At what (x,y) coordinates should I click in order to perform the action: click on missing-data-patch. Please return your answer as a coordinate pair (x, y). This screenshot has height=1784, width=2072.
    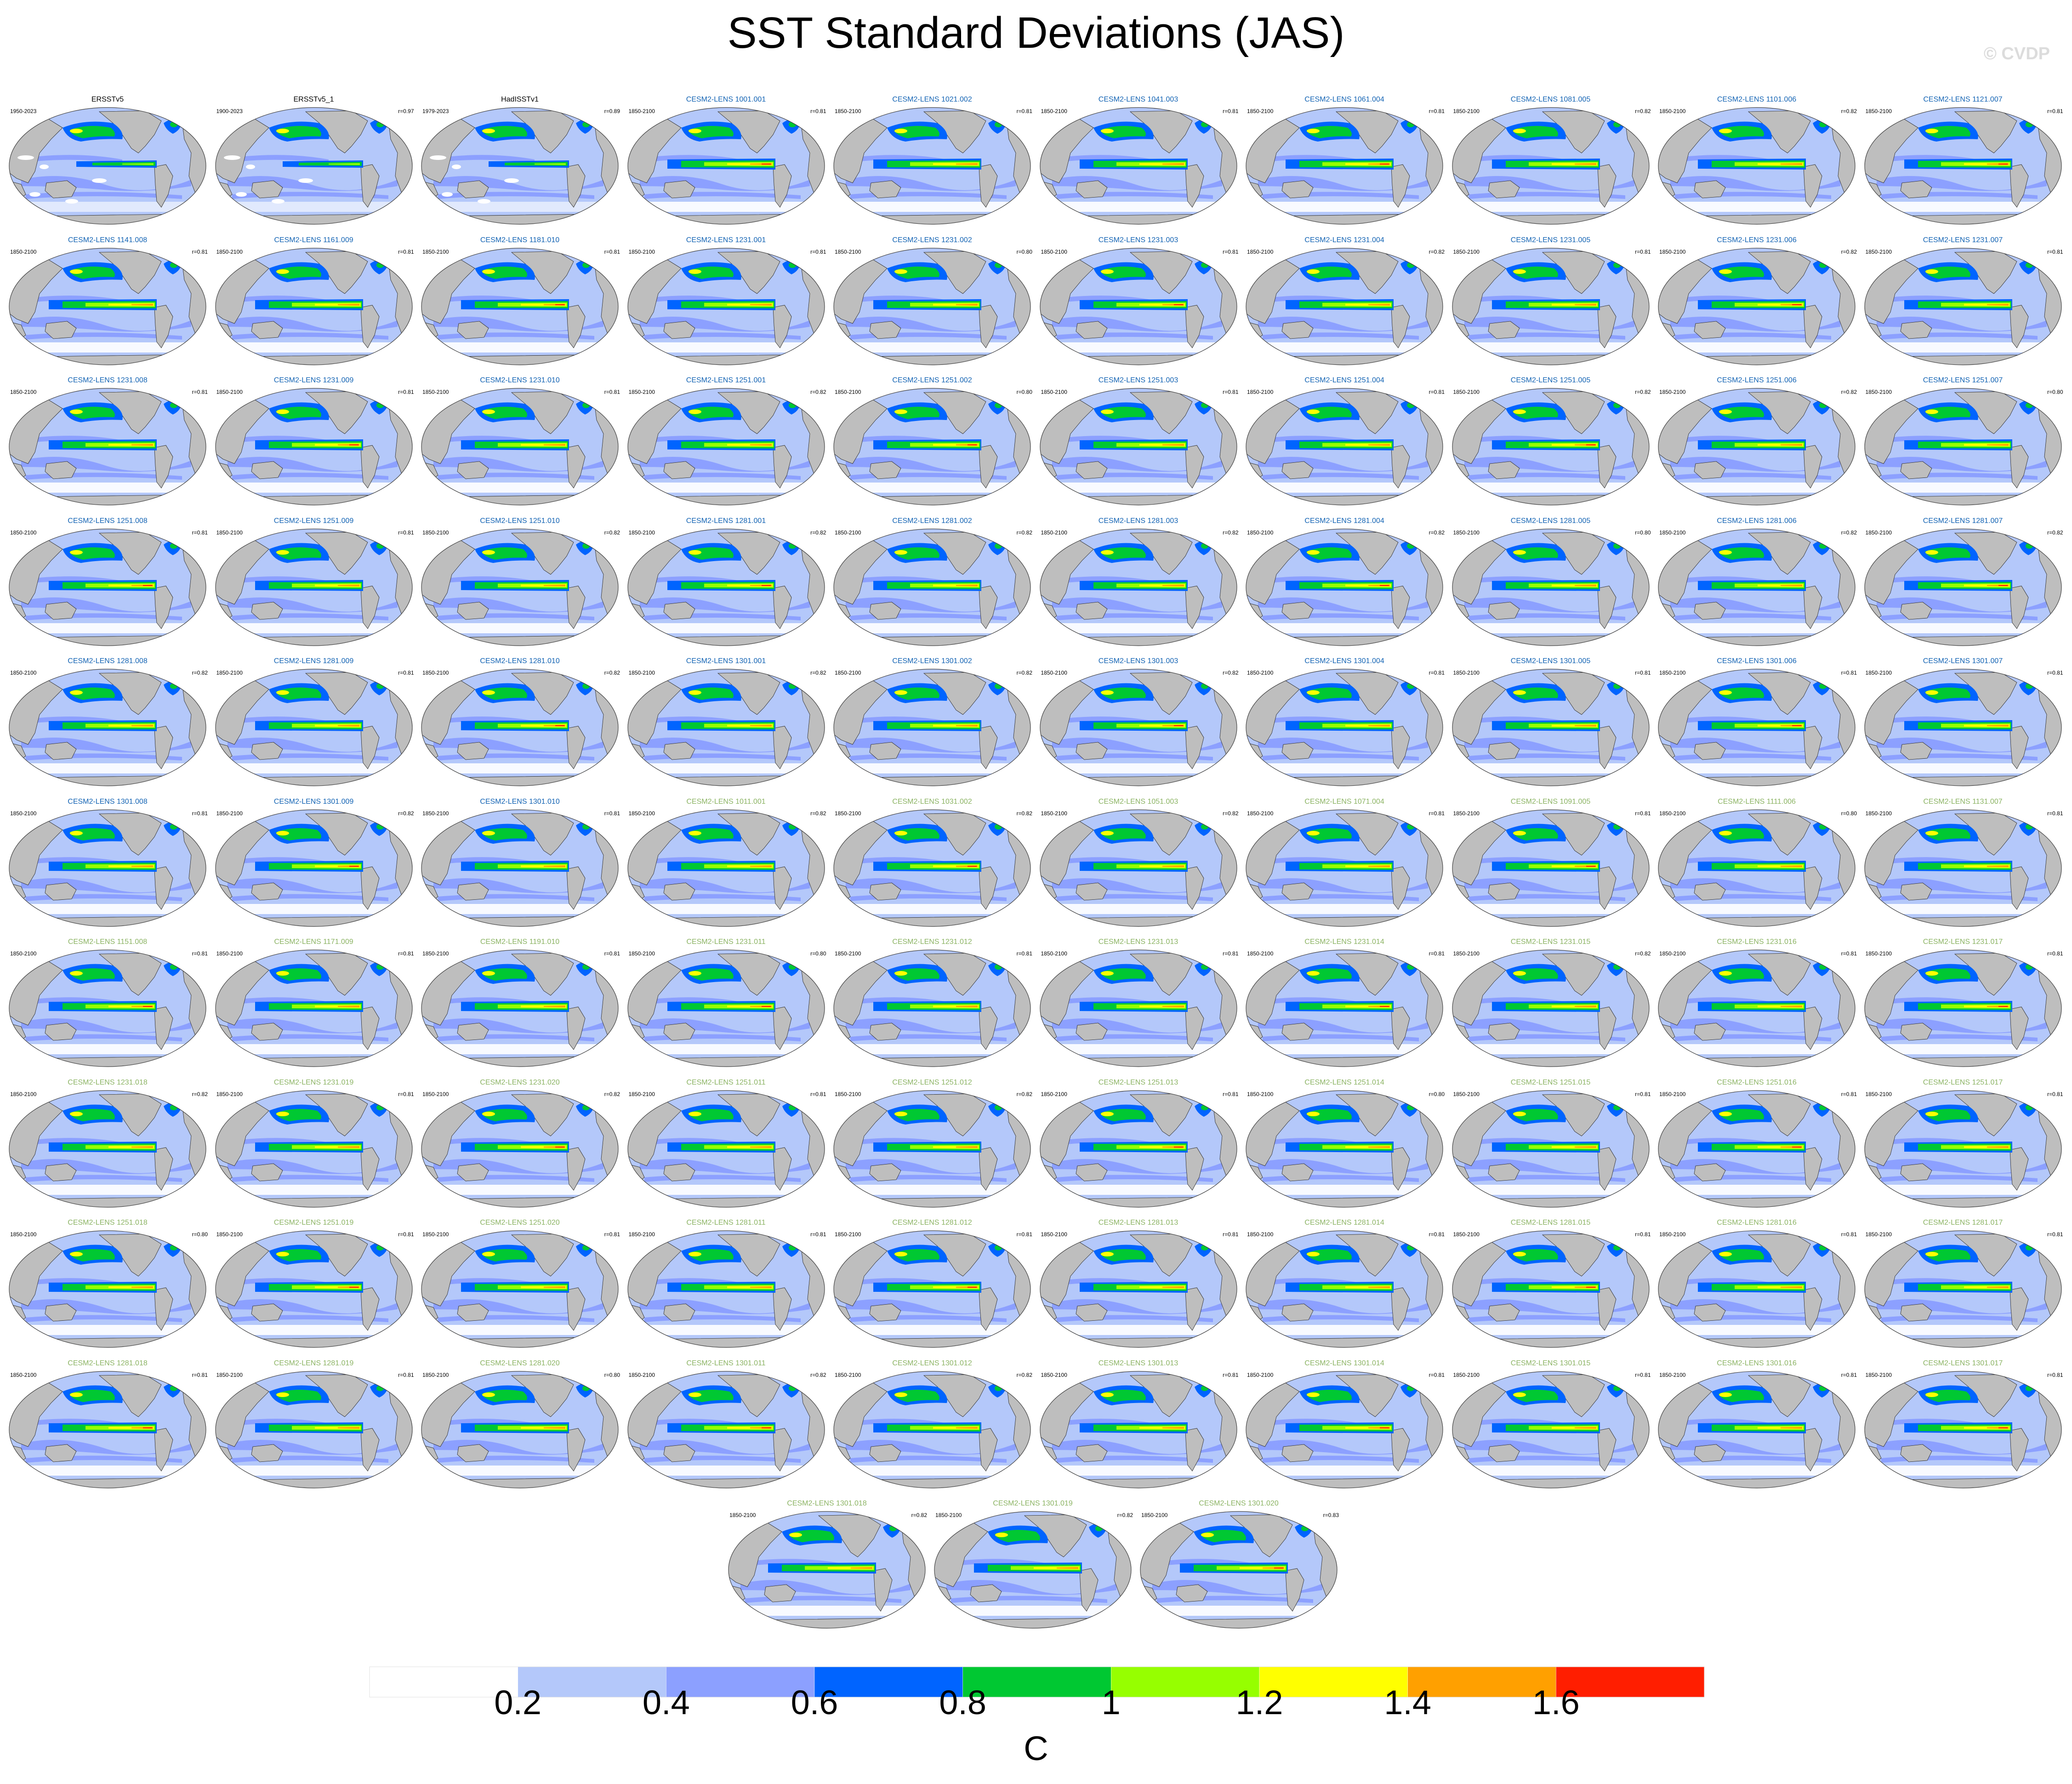
    Looking at the image, I should click on (34, 194).